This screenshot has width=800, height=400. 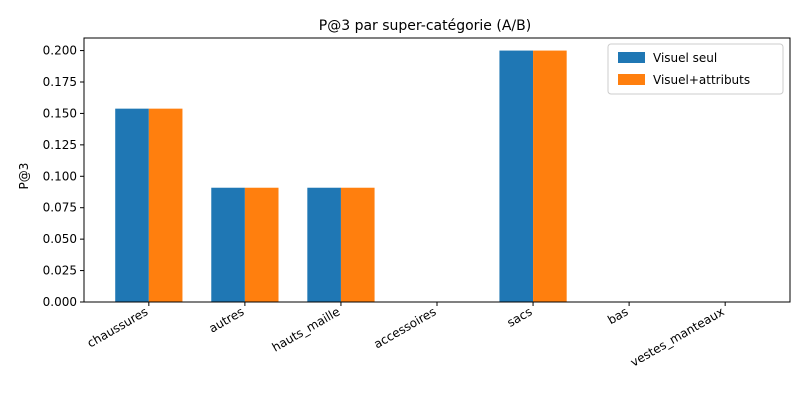 I want to click on y-tick-label: 0.075, so click(x=60, y=208).